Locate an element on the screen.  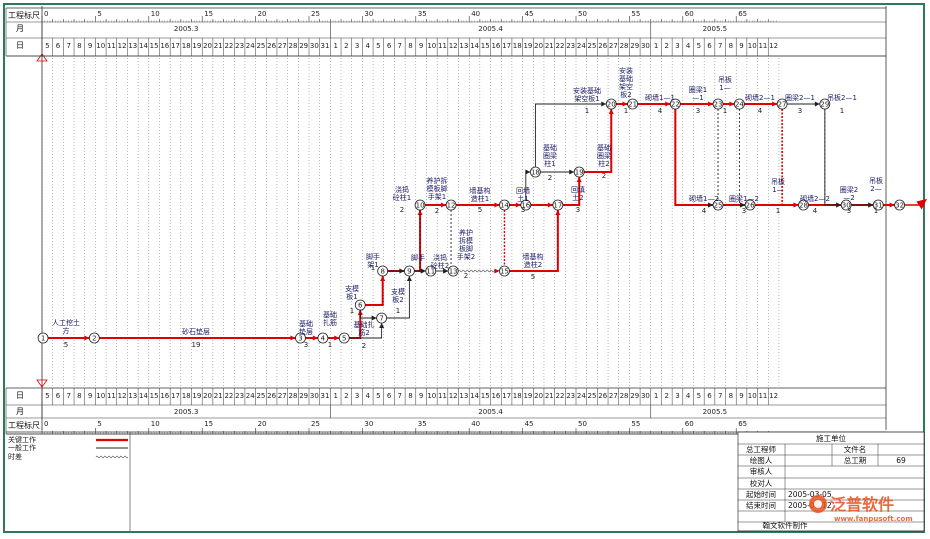
day-number: 16 is located at coordinates (495, 46).